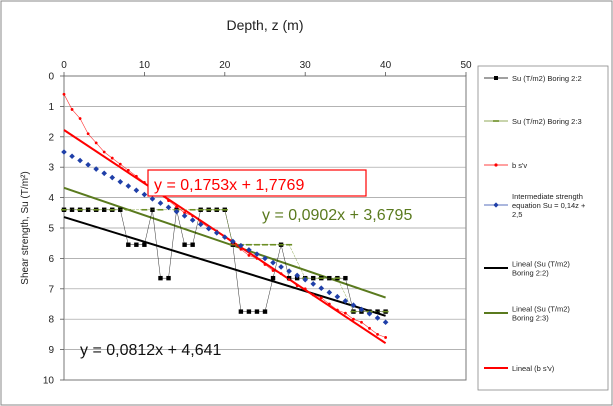 The height and width of the screenshot is (406, 613). Describe the element at coordinates (51, 289) in the screenshot. I see `y-tick-label: 7` at that location.